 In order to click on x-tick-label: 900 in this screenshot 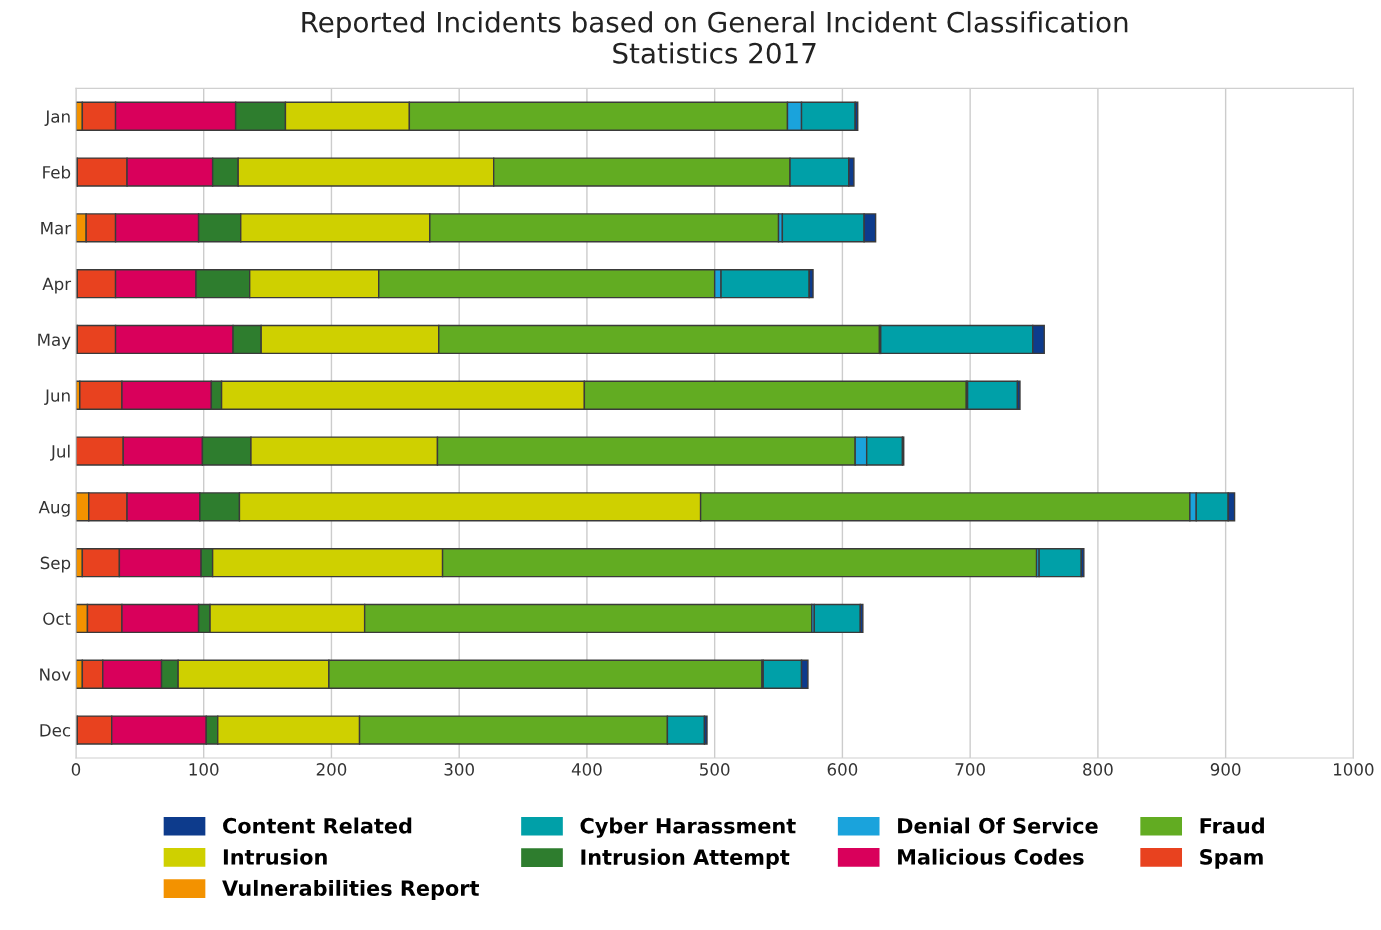, I will do `click(1225, 769)`.